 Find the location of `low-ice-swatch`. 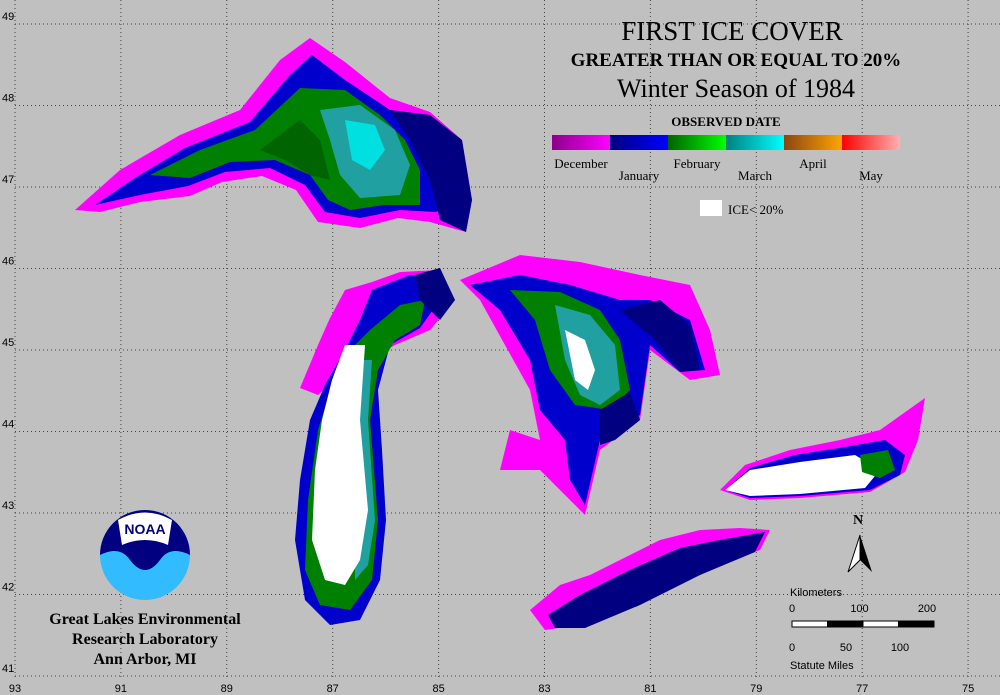

low-ice-swatch is located at coordinates (711, 208).